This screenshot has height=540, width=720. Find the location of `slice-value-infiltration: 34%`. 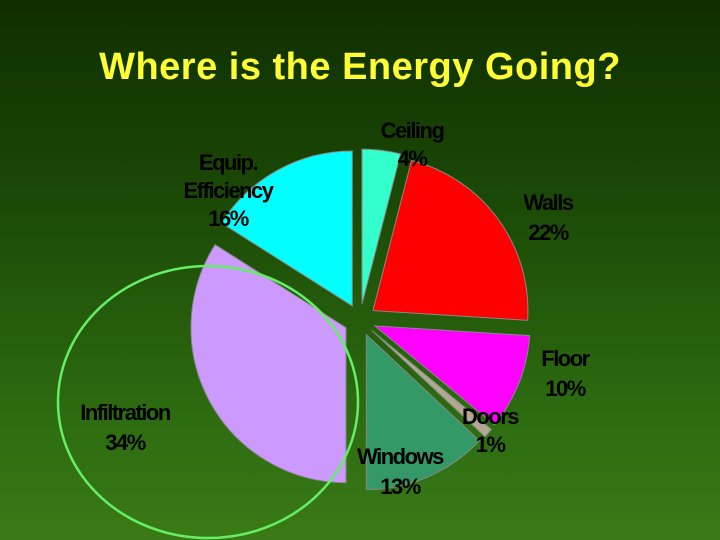

slice-value-infiltration: 34% is located at coordinates (125, 442).